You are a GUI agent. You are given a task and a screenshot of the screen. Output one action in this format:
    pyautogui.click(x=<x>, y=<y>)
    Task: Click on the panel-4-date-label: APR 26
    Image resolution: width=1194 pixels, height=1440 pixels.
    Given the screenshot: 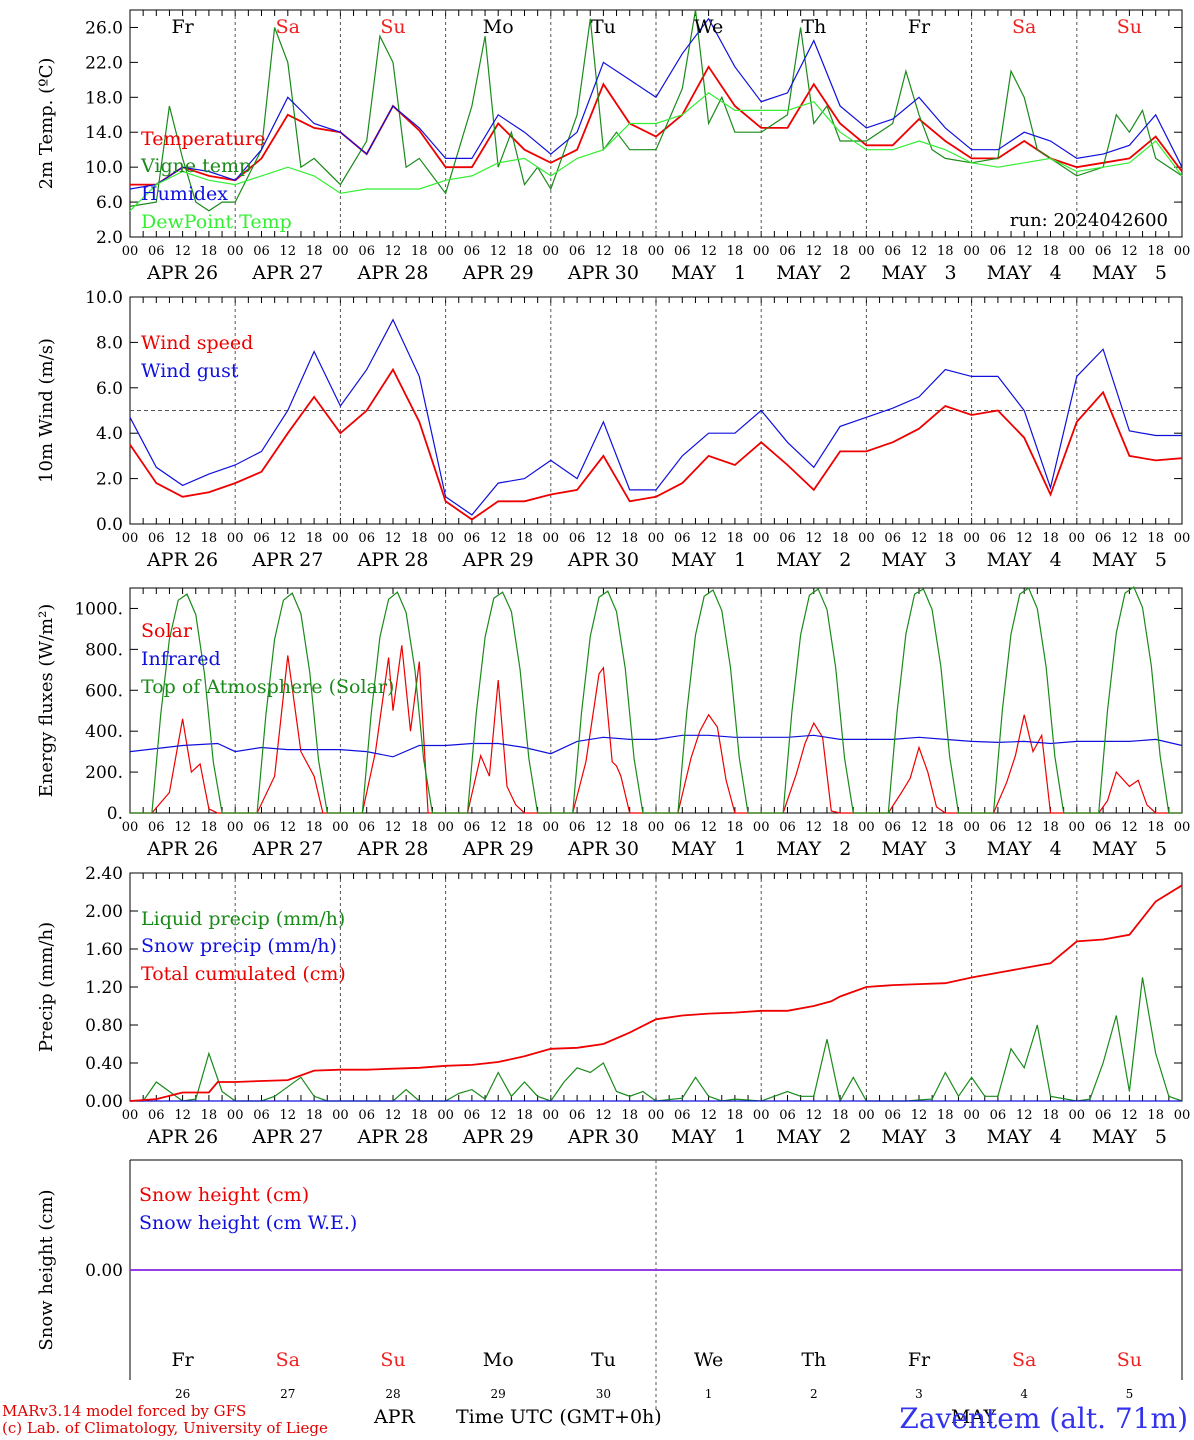 What is the action you would take?
    pyautogui.click(x=182, y=1137)
    